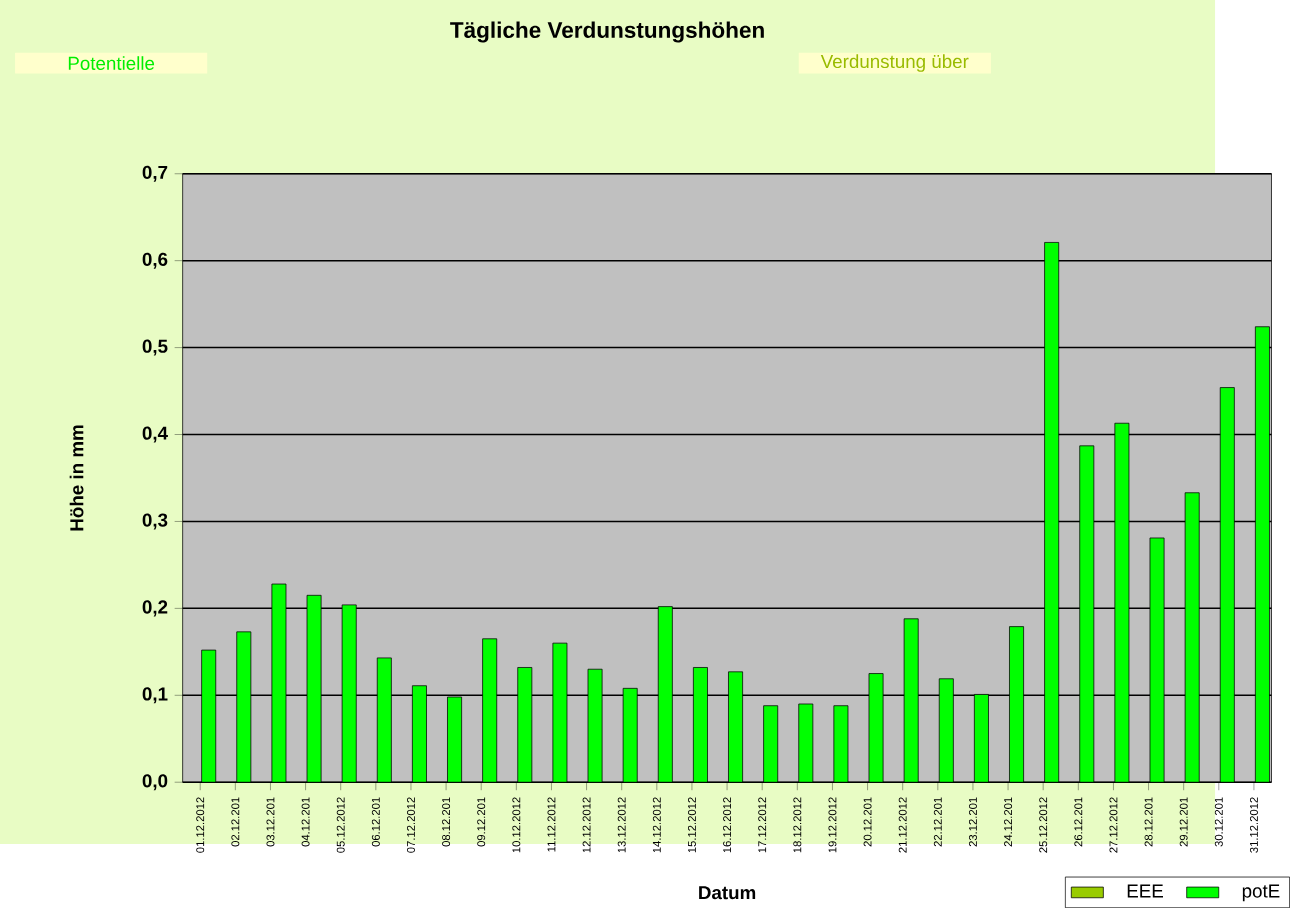 This screenshot has width=1290, height=908. I want to click on legend-label: EEE, so click(1145, 891).